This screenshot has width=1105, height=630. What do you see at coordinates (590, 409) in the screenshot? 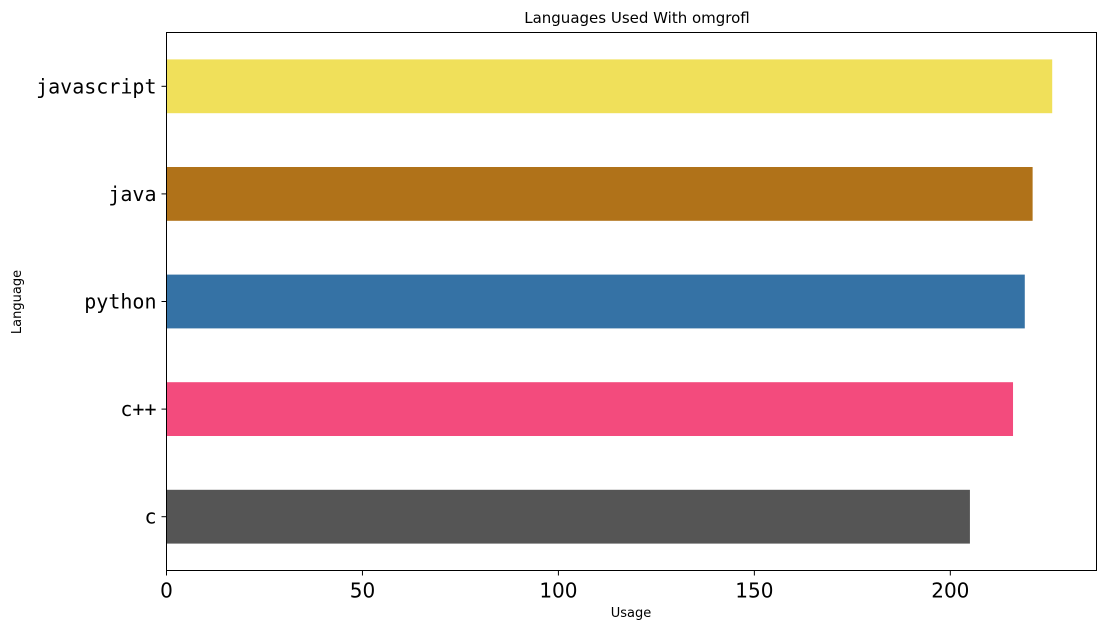
I see `bar-cplusplus` at bounding box center [590, 409].